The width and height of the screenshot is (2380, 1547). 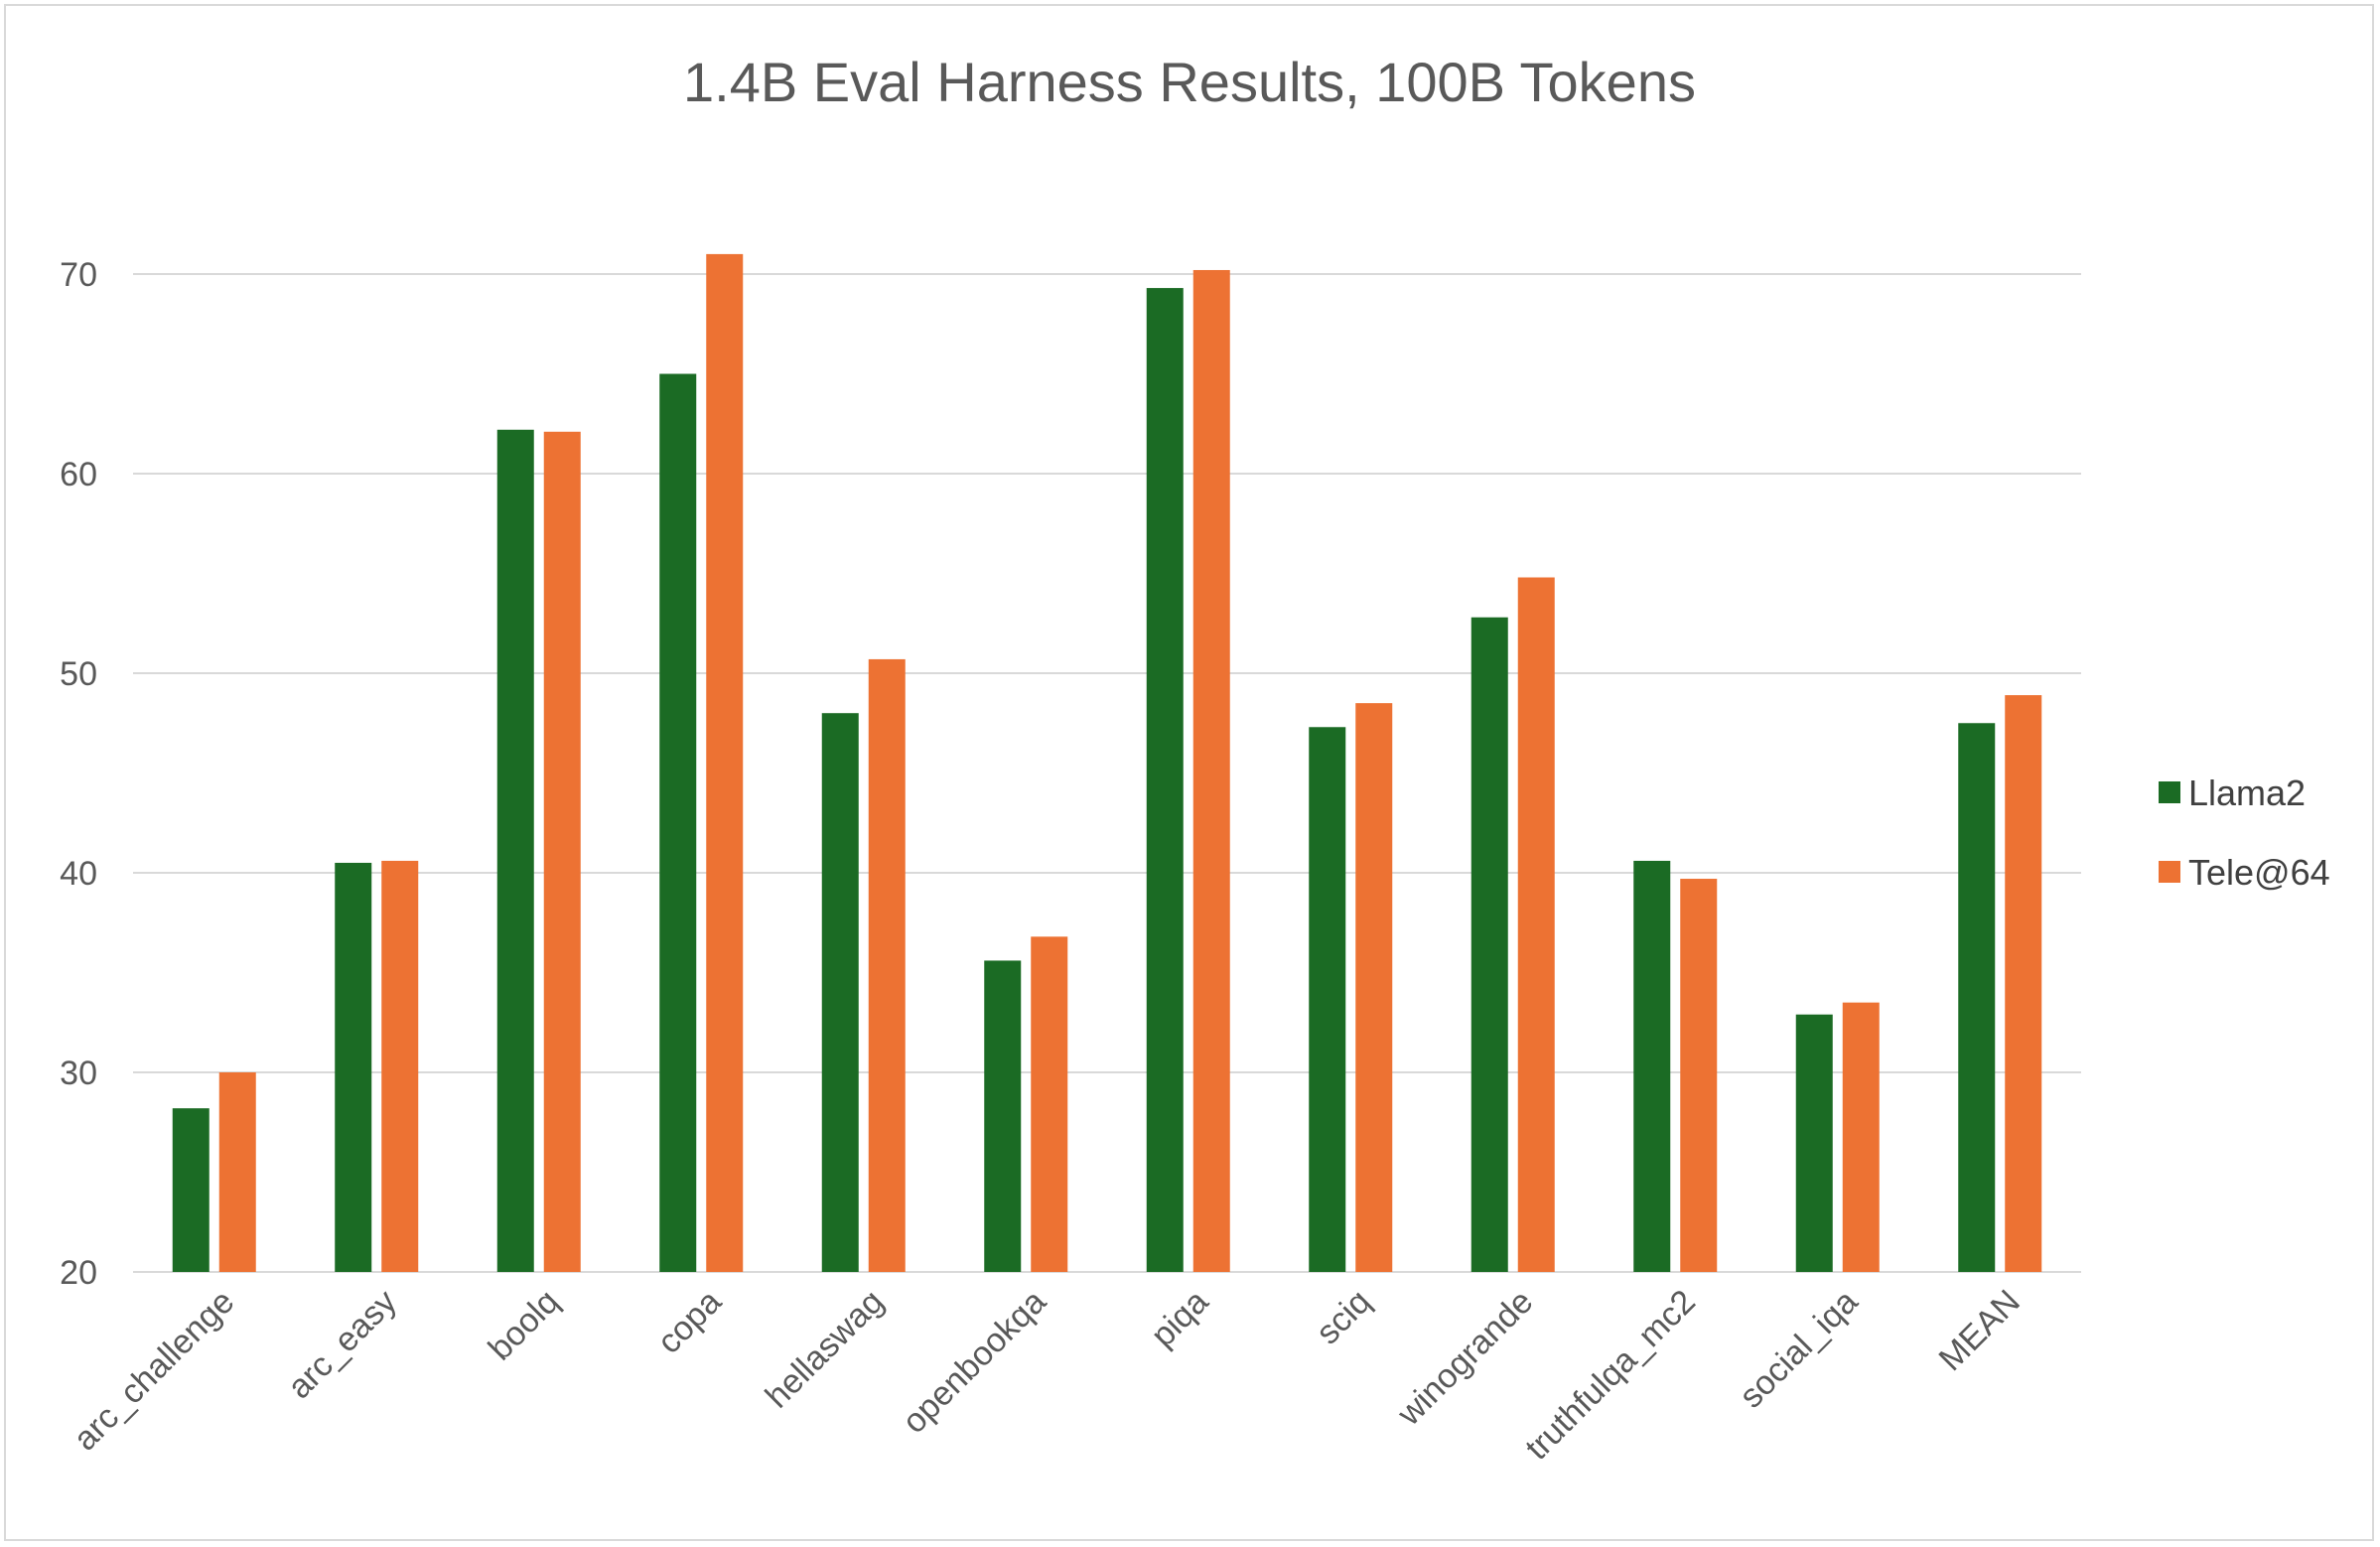 What do you see at coordinates (562, 851) in the screenshot?
I see `bar-tele64-boolq` at bounding box center [562, 851].